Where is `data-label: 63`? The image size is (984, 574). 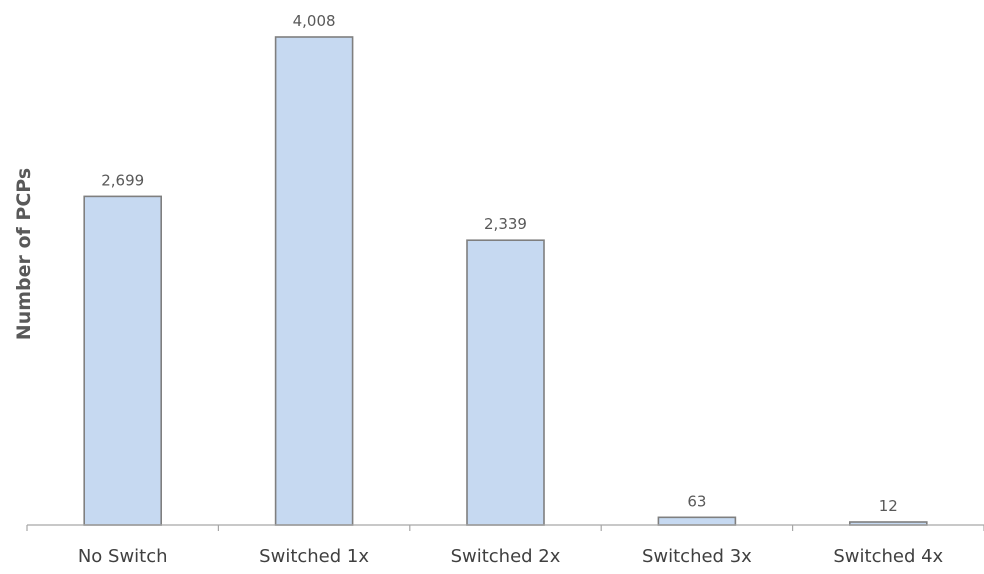
data-label: 63 is located at coordinates (696, 501).